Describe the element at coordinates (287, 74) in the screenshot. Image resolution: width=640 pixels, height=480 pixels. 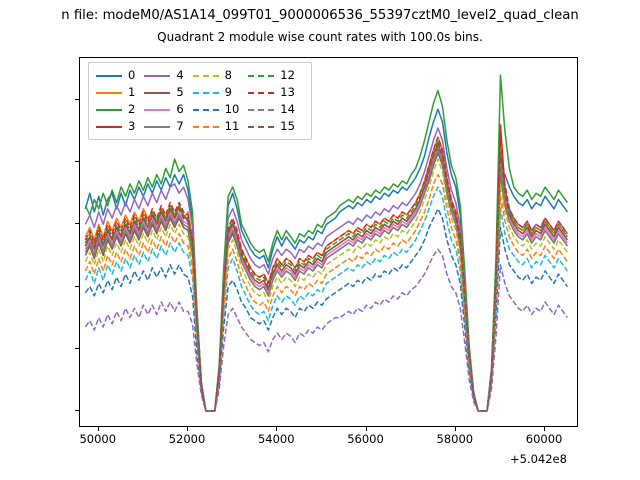
I see `legend-label-12: 12` at that location.